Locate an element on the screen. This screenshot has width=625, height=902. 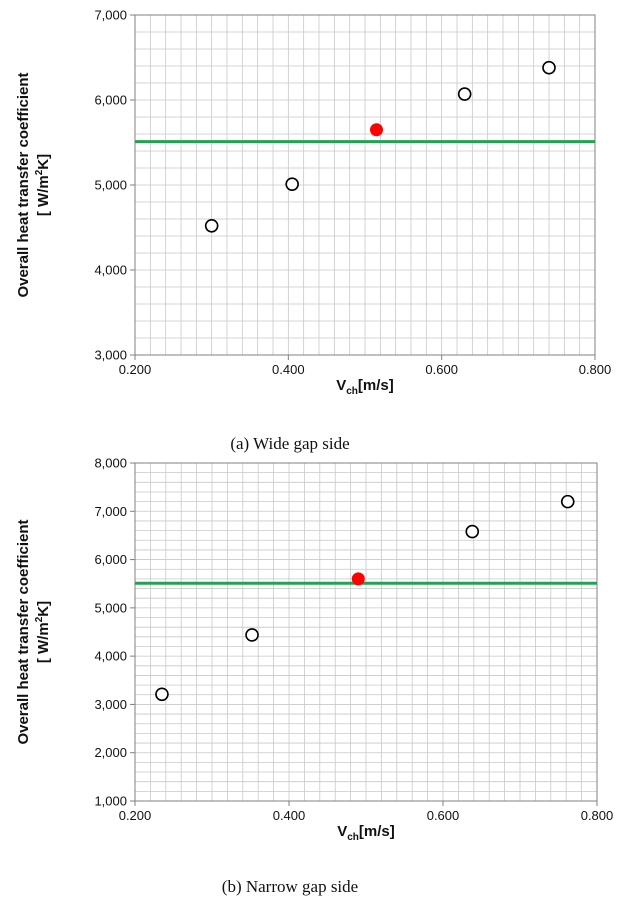
y-tick-label: 8,000 is located at coordinates (110, 463).